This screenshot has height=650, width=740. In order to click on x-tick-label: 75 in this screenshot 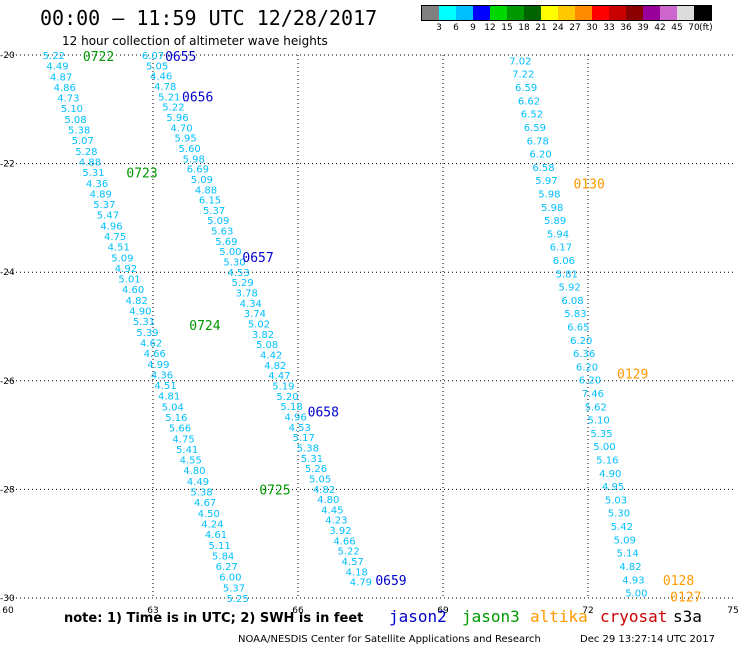, I will do `click(732, 611)`.